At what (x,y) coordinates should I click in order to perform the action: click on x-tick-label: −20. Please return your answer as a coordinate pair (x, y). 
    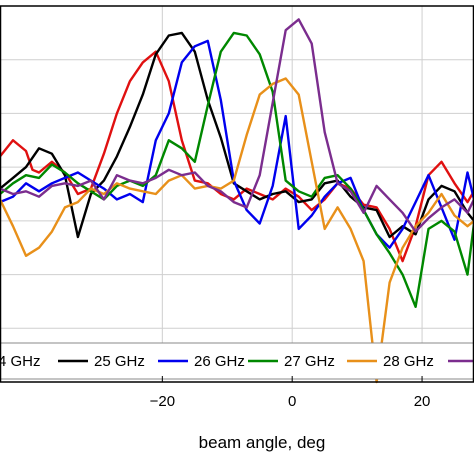
    Looking at the image, I should click on (162, 401).